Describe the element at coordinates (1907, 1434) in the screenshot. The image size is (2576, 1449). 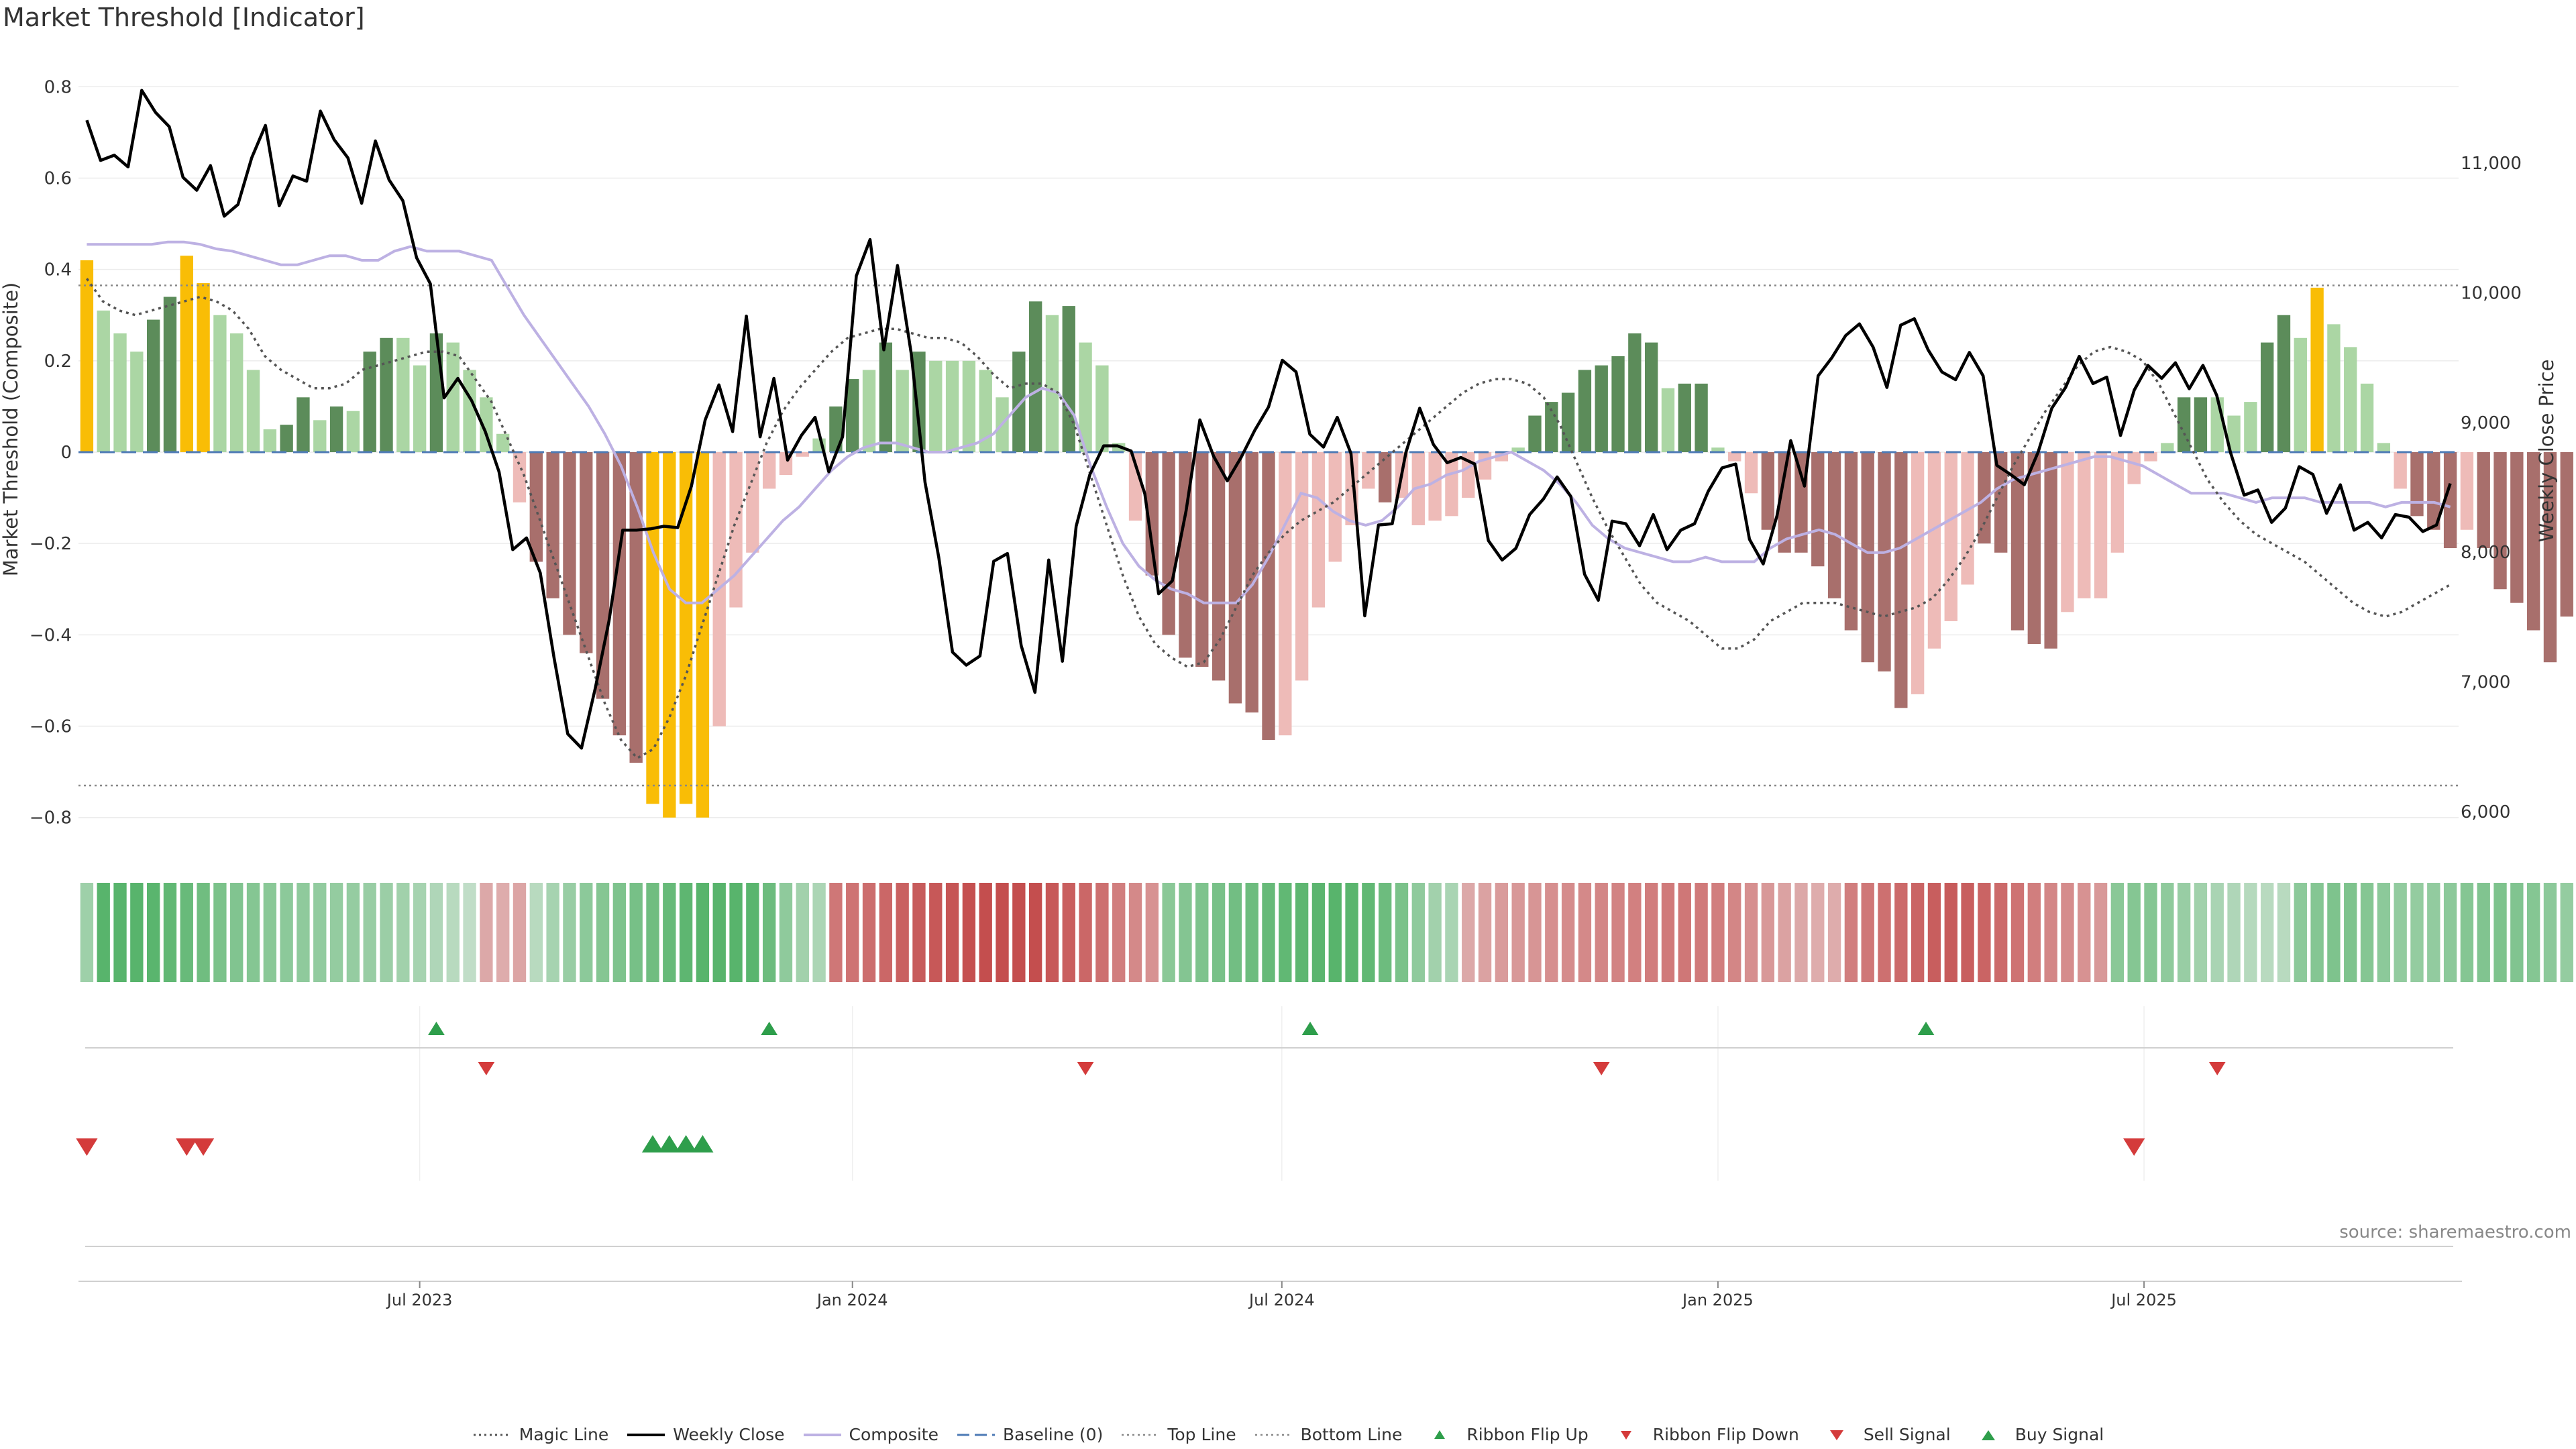
I see `legend-label: Sell Signal` at that location.